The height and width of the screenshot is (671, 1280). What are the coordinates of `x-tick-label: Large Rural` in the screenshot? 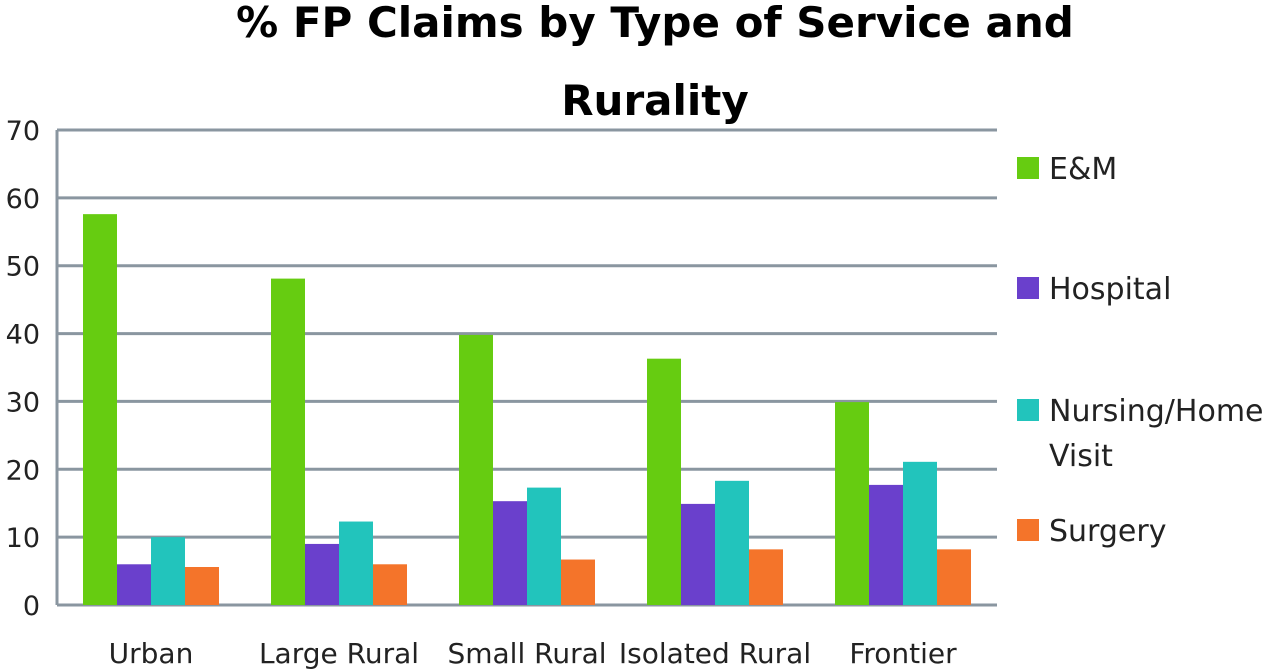 It's located at (339, 653).